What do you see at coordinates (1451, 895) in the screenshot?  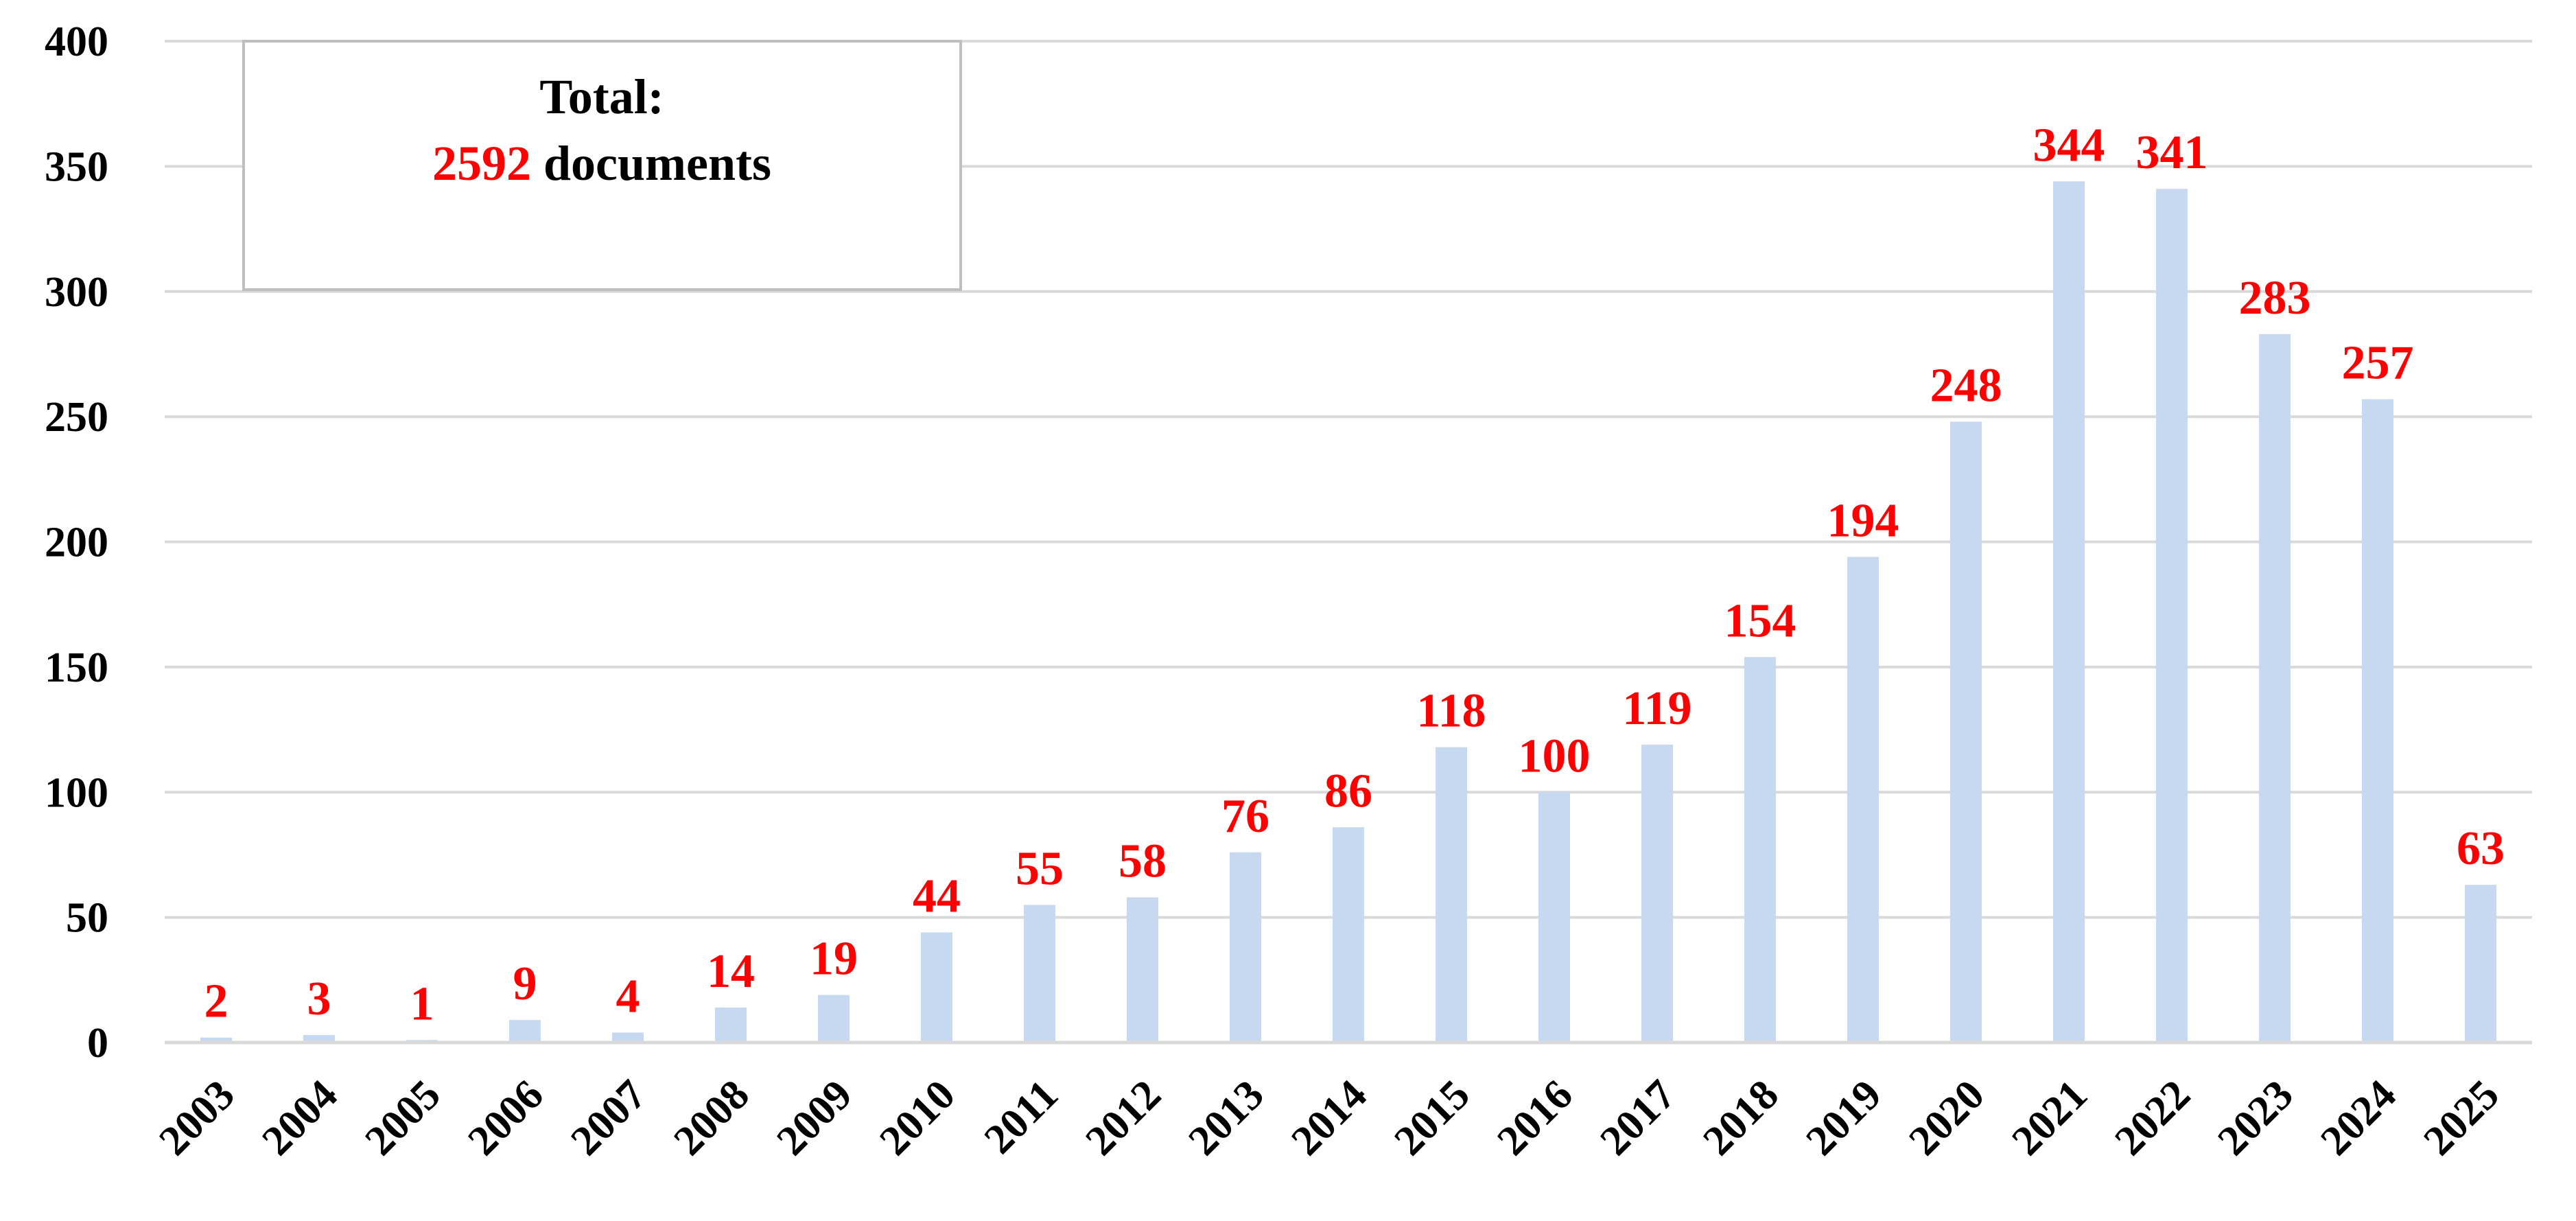 I see `bar-2015` at bounding box center [1451, 895].